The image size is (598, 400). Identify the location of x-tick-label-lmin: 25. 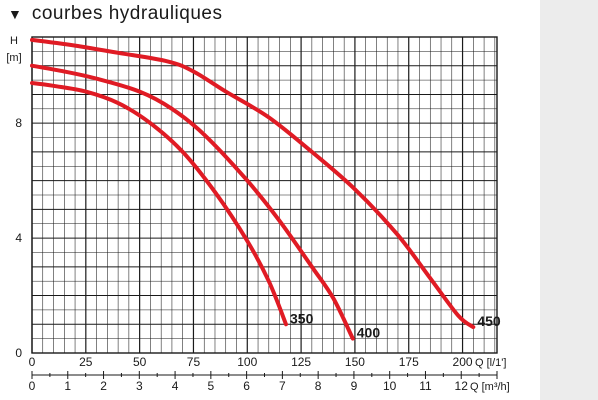
(86, 362).